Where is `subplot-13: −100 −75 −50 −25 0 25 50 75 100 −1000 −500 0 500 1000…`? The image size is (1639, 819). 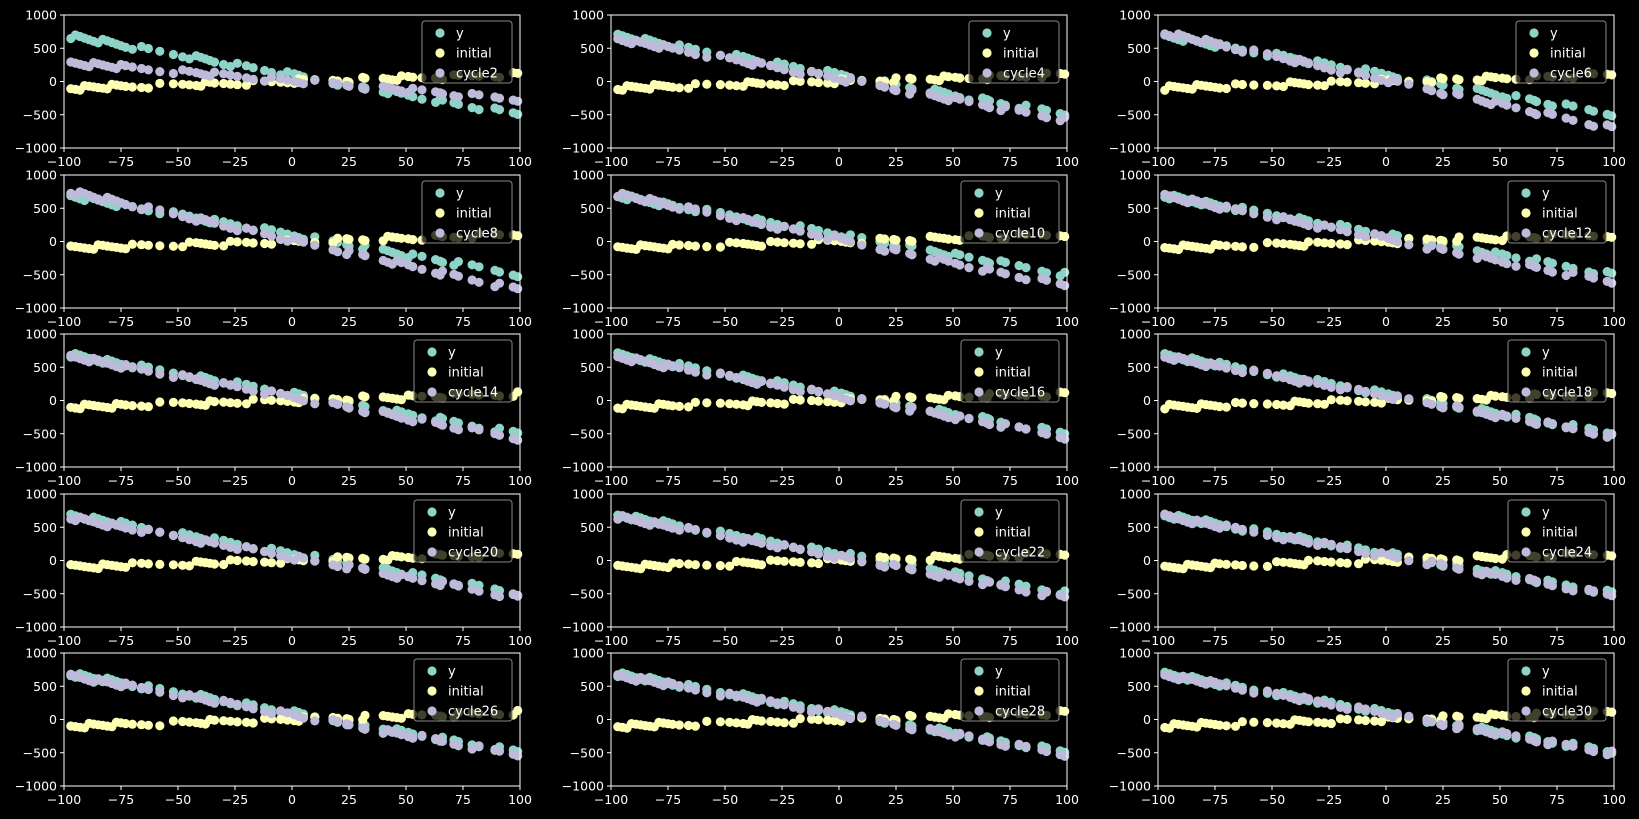
subplot-13: −100 −75 −50 −25 0 25 50 75 100 −1000 −500 0 500 1000… is located at coordinates (273, 727).